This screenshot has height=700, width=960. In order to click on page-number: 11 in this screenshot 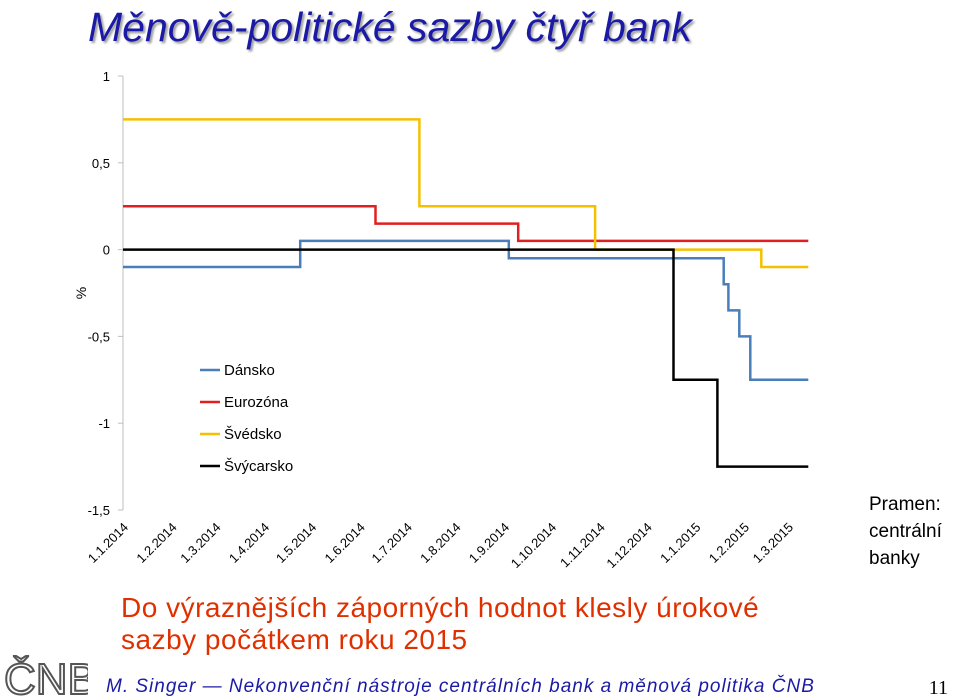, I will do `click(938, 688)`.